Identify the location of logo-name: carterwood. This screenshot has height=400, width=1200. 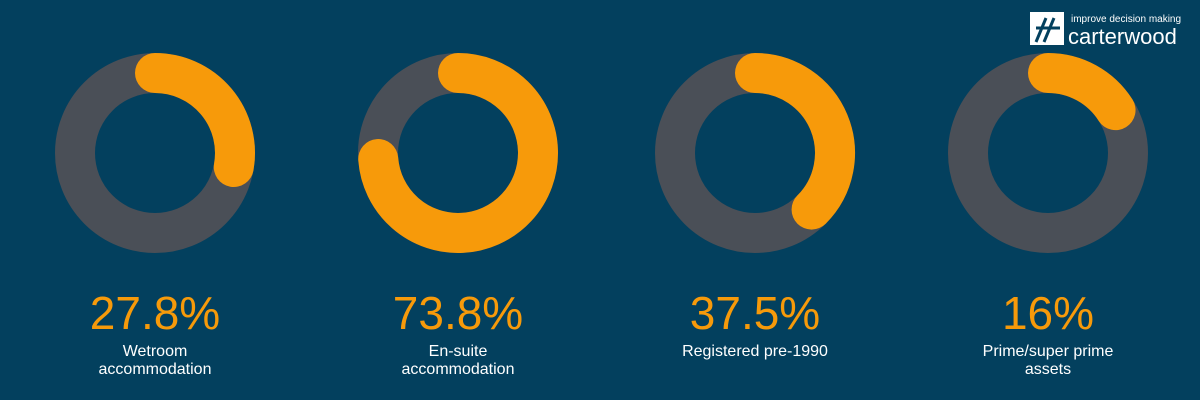
(1122, 36).